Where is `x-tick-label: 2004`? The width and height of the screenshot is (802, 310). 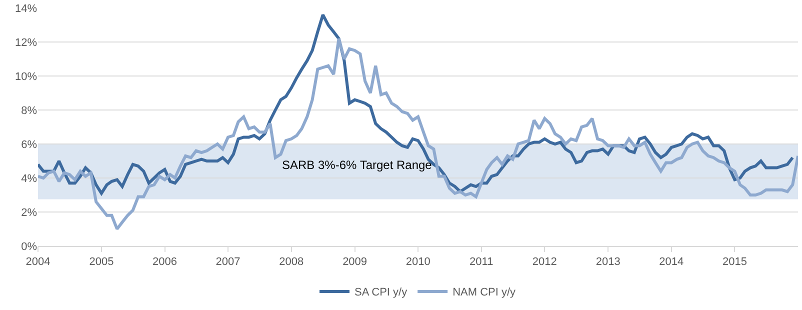 x-tick-label: 2004 is located at coordinates (38, 262).